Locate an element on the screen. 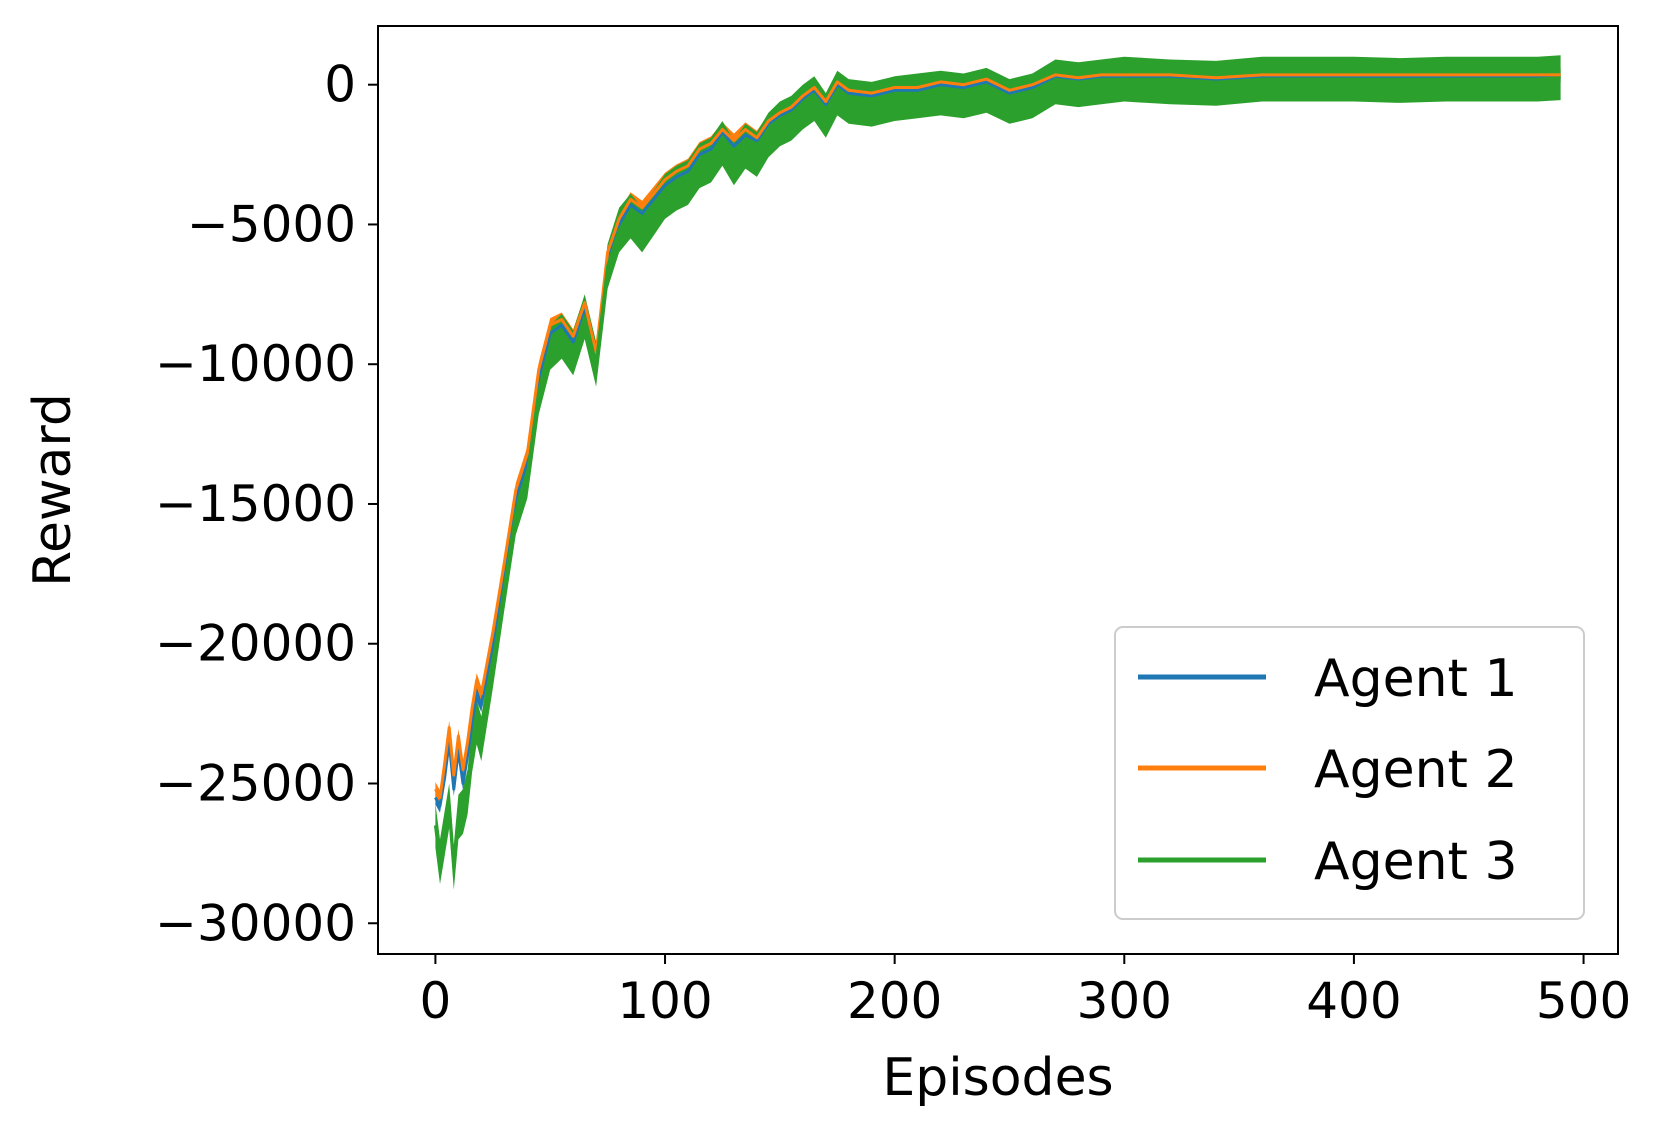 The height and width of the screenshot is (1131, 1661). legend-label-agent-2: Agent 2 is located at coordinates (1416, 770).